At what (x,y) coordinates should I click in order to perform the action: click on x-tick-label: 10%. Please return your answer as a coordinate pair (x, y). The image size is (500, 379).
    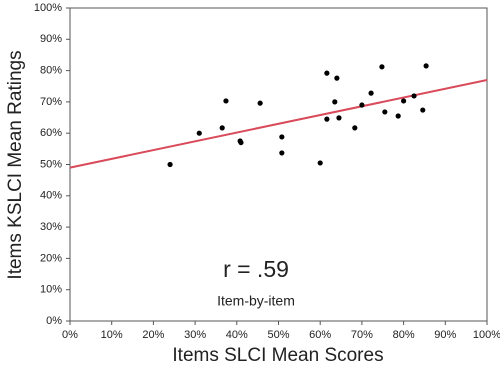
    Looking at the image, I should click on (112, 335).